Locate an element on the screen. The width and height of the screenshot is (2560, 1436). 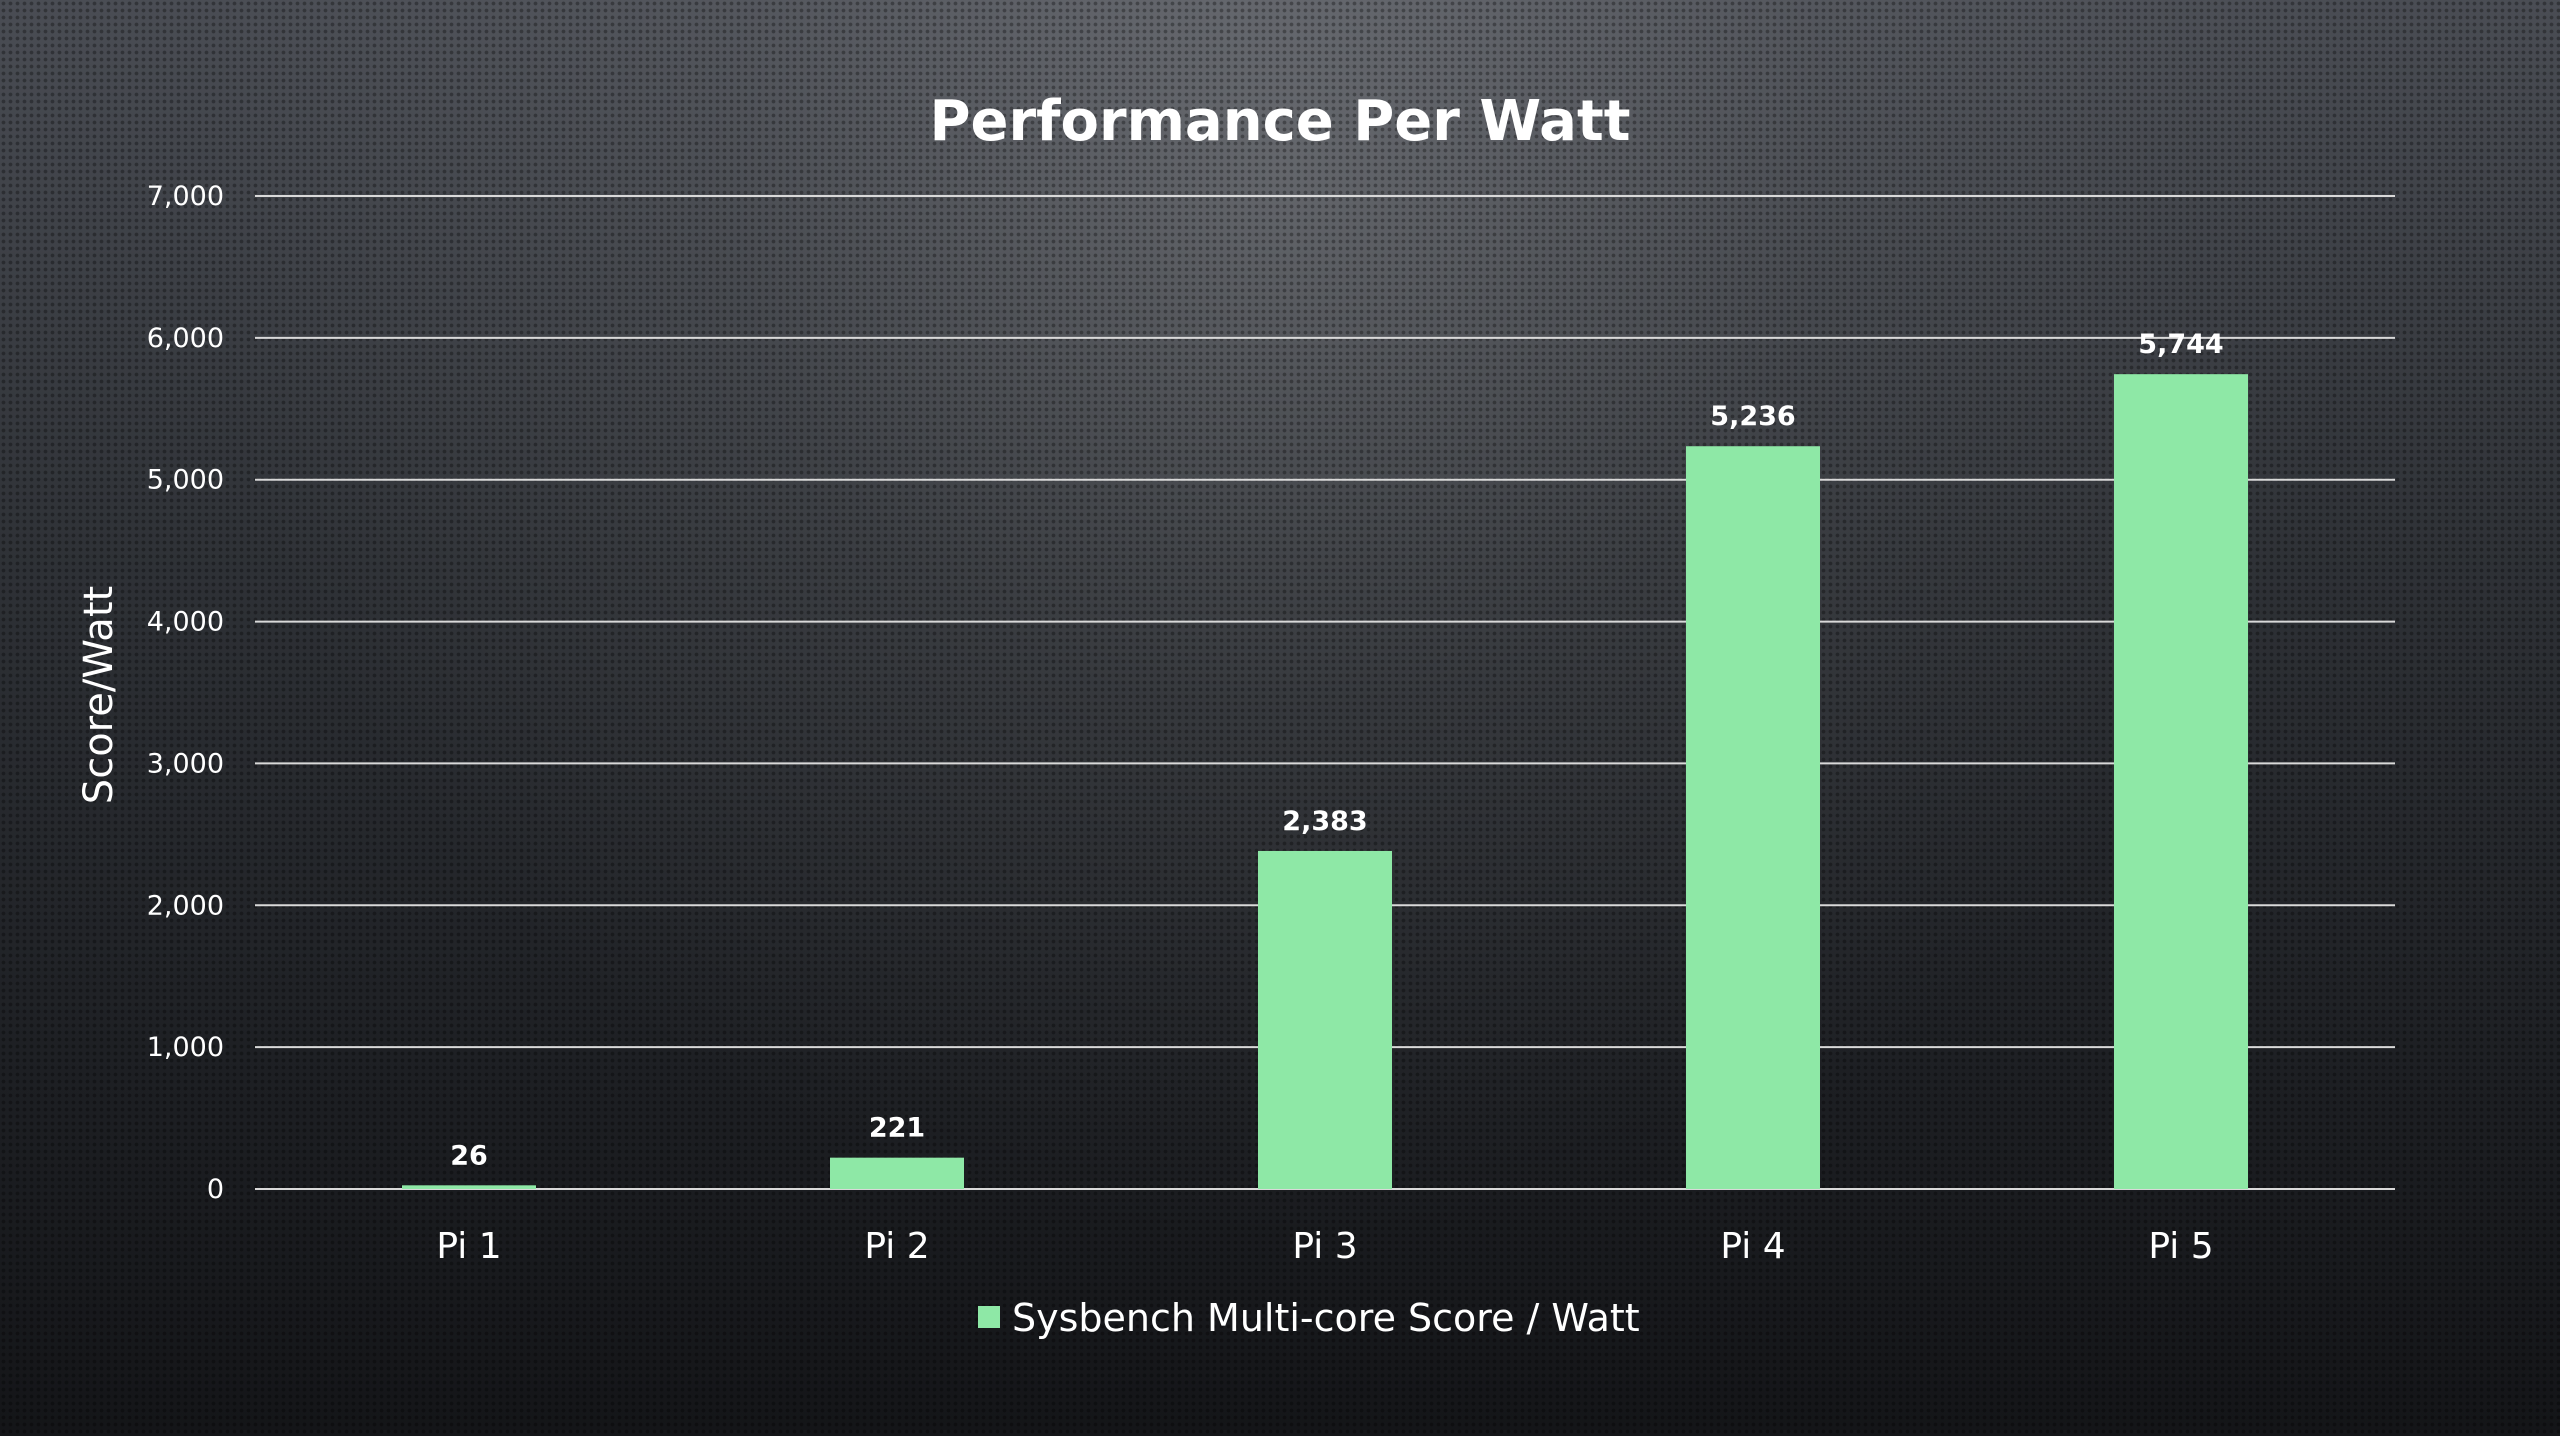
data-label: 5,744 is located at coordinates (2180, 344).